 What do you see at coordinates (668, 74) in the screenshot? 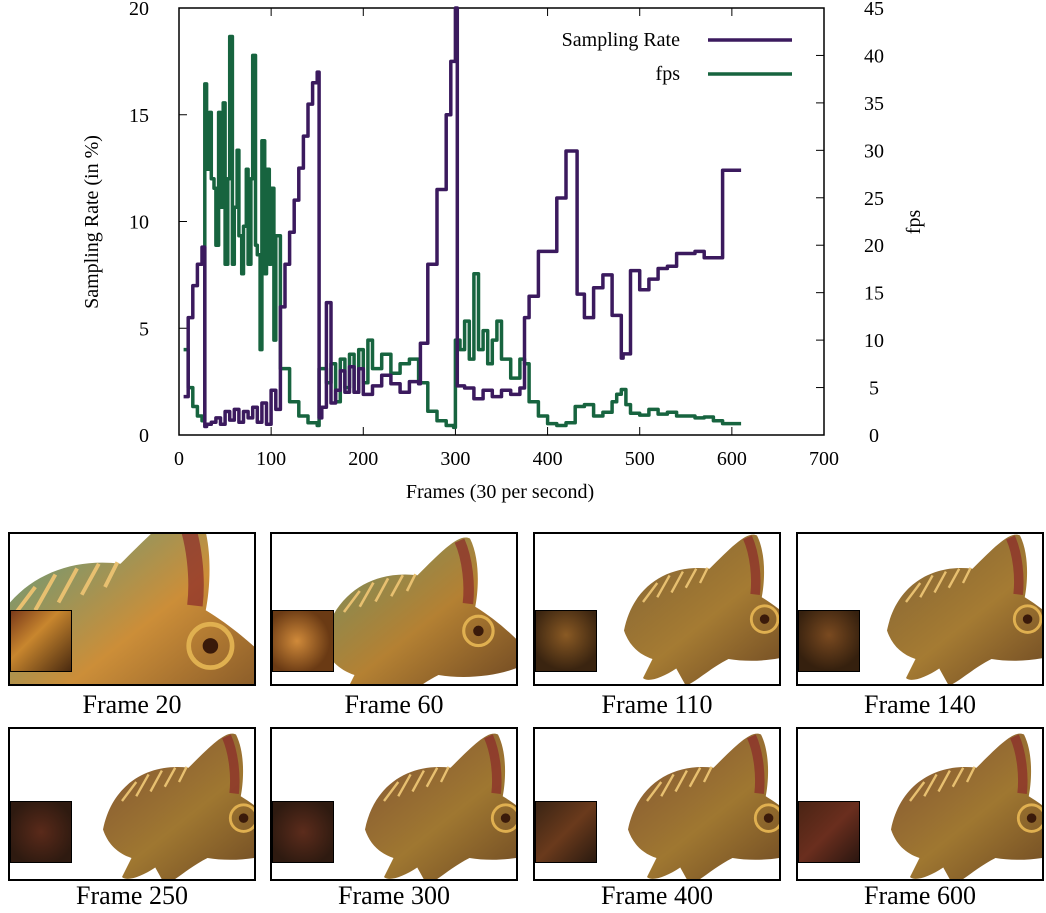
I see `legend-label: fps` at bounding box center [668, 74].